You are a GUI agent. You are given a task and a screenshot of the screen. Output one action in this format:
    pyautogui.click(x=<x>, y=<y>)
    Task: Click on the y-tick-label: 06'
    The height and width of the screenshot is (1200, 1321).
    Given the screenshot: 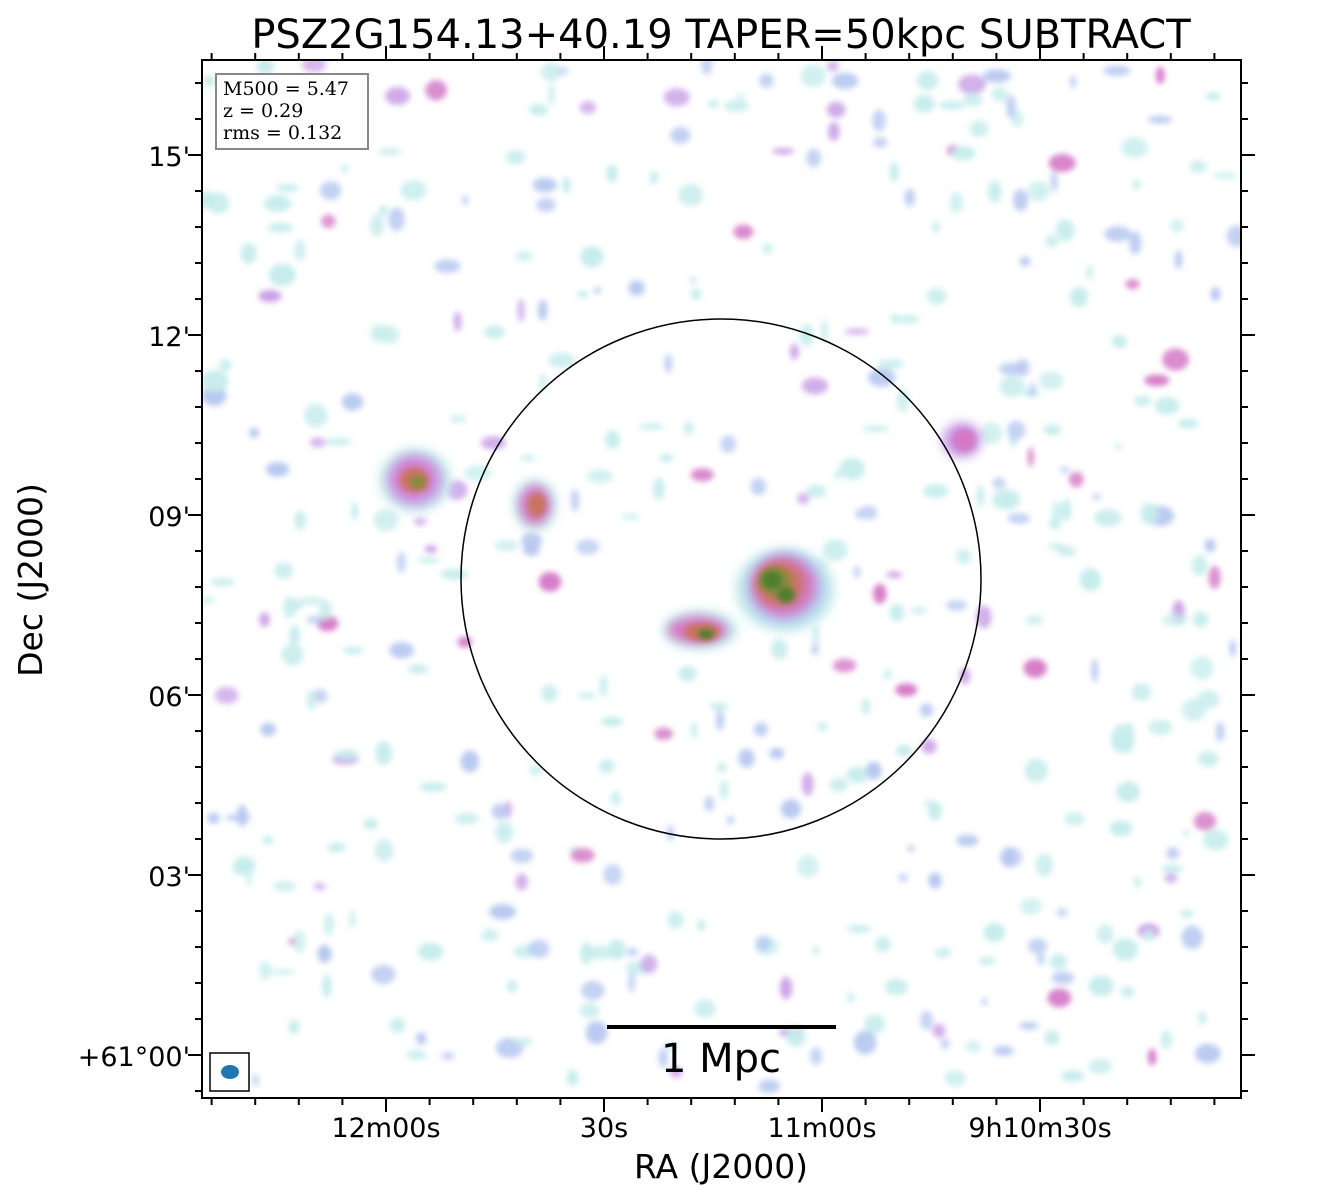 What is the action you would take?
    pyautogui.click(x=169, y=697)
    